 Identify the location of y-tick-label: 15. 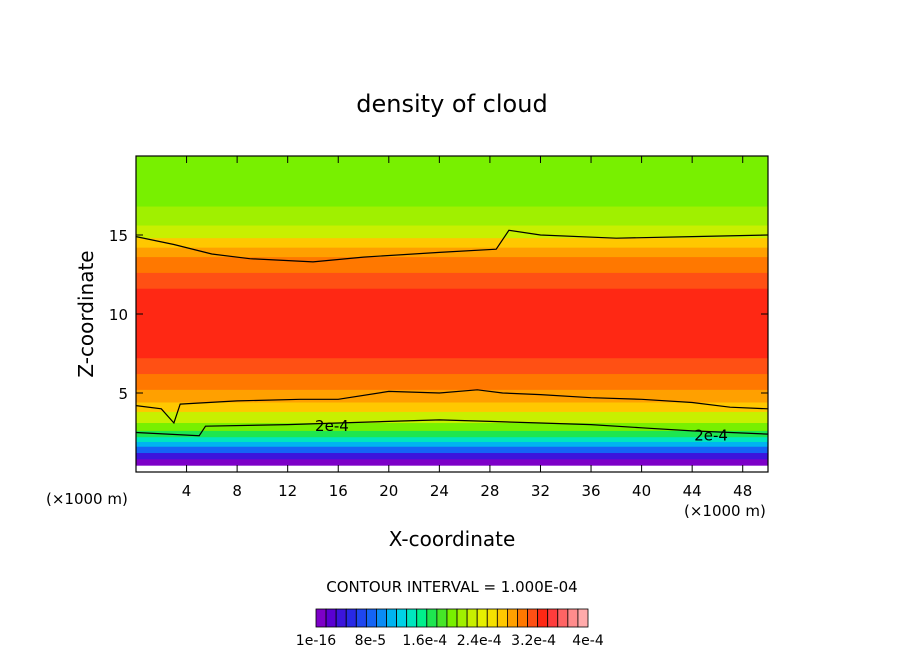
(118, 236).